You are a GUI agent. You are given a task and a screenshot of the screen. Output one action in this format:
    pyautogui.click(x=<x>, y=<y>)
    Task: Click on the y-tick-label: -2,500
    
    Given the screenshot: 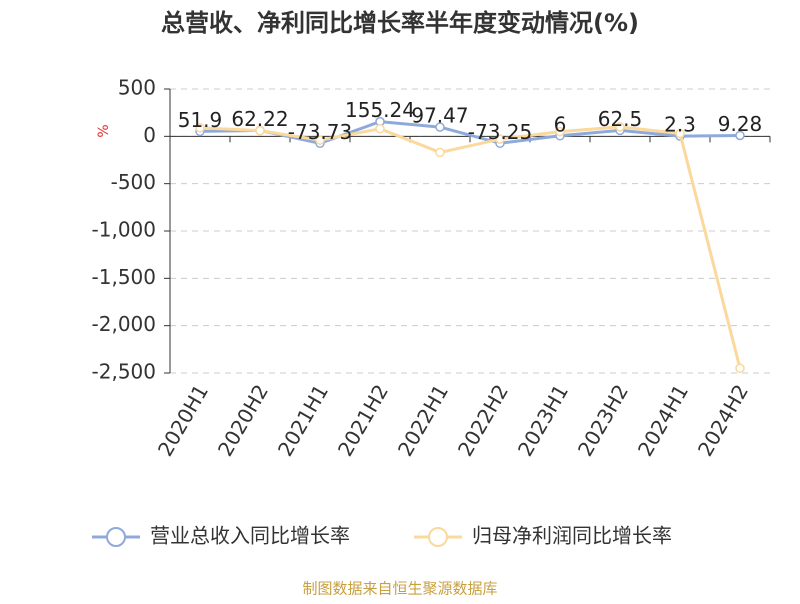 What is the action you would take?
    pyautogui.click(x=124, y=372)
    